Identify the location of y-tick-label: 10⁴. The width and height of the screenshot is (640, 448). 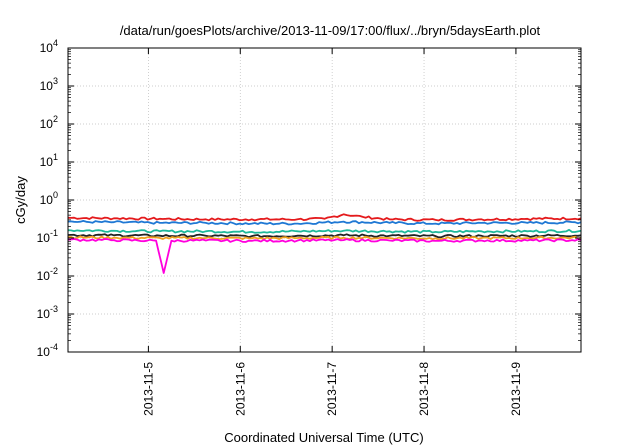
(49, 46).